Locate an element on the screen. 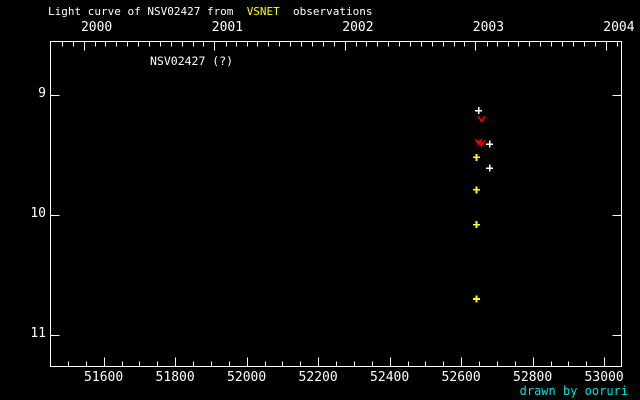 The width and height of the screenshot is (640, 400). object-label: NSV02427 (?) is located at coordinates (192, 61).